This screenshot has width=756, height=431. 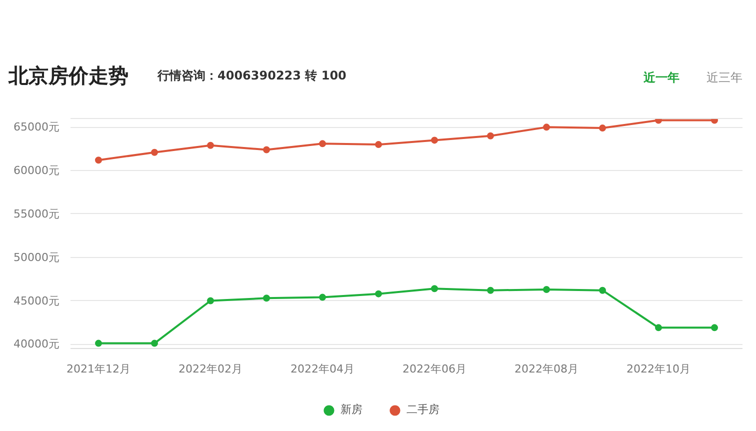 I want to click on y-tick-label: 60000元, so click(x=37, y=171).